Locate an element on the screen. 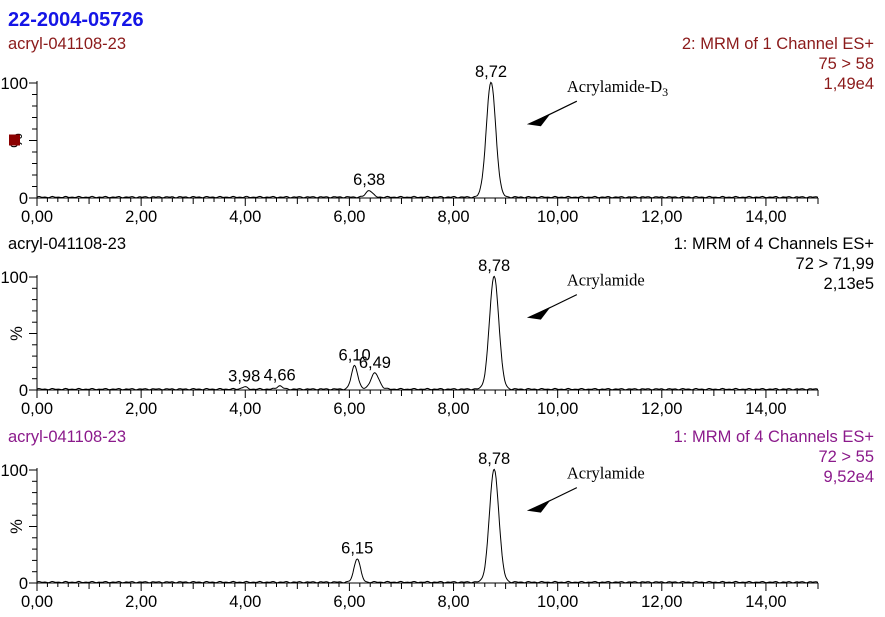 Image resolution: width=885 pixels, height=617 pixels. panel2-x-tick-label: 10,00 is located at coordinates (557, 409).